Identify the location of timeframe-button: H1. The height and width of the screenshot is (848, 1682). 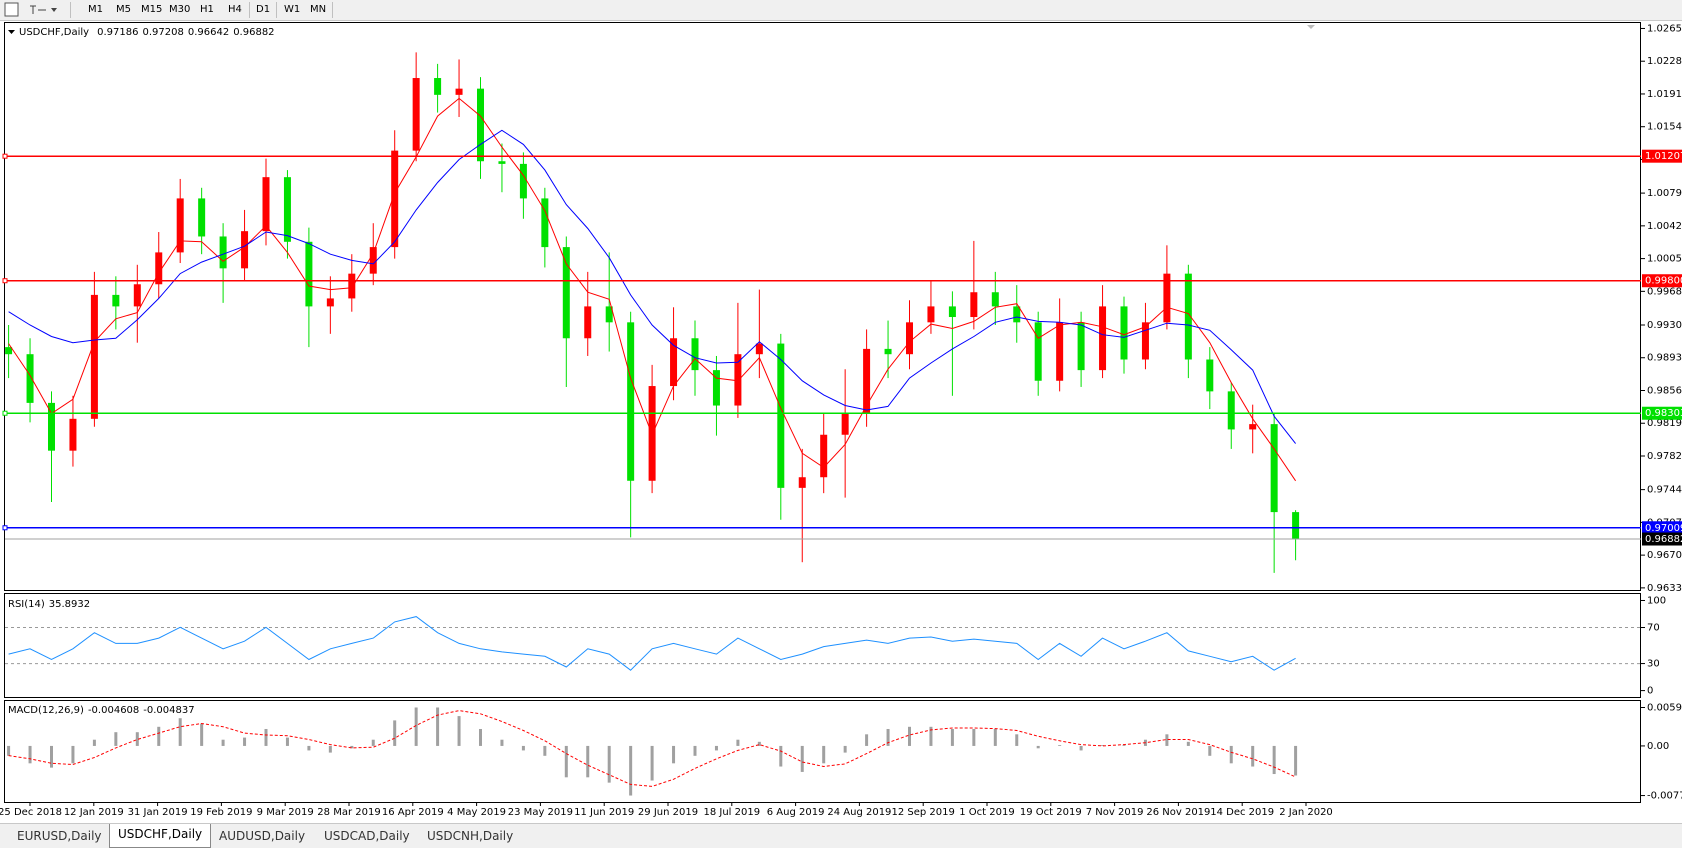
(207, 9).